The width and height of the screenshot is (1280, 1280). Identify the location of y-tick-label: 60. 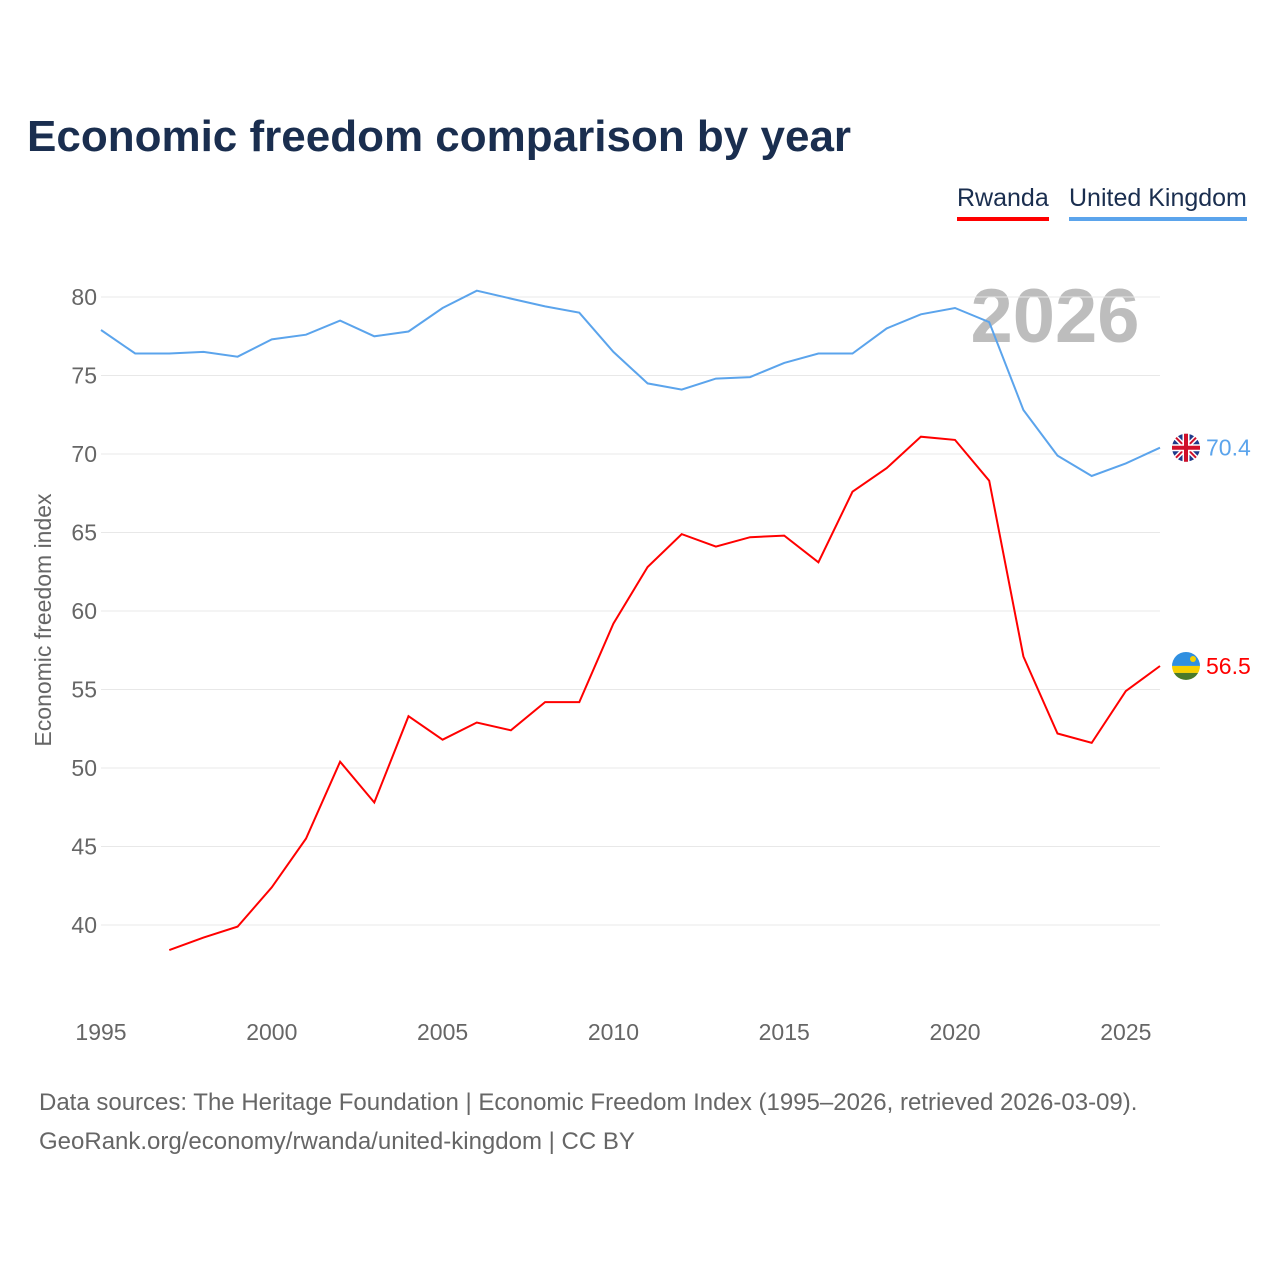
(84, 611).